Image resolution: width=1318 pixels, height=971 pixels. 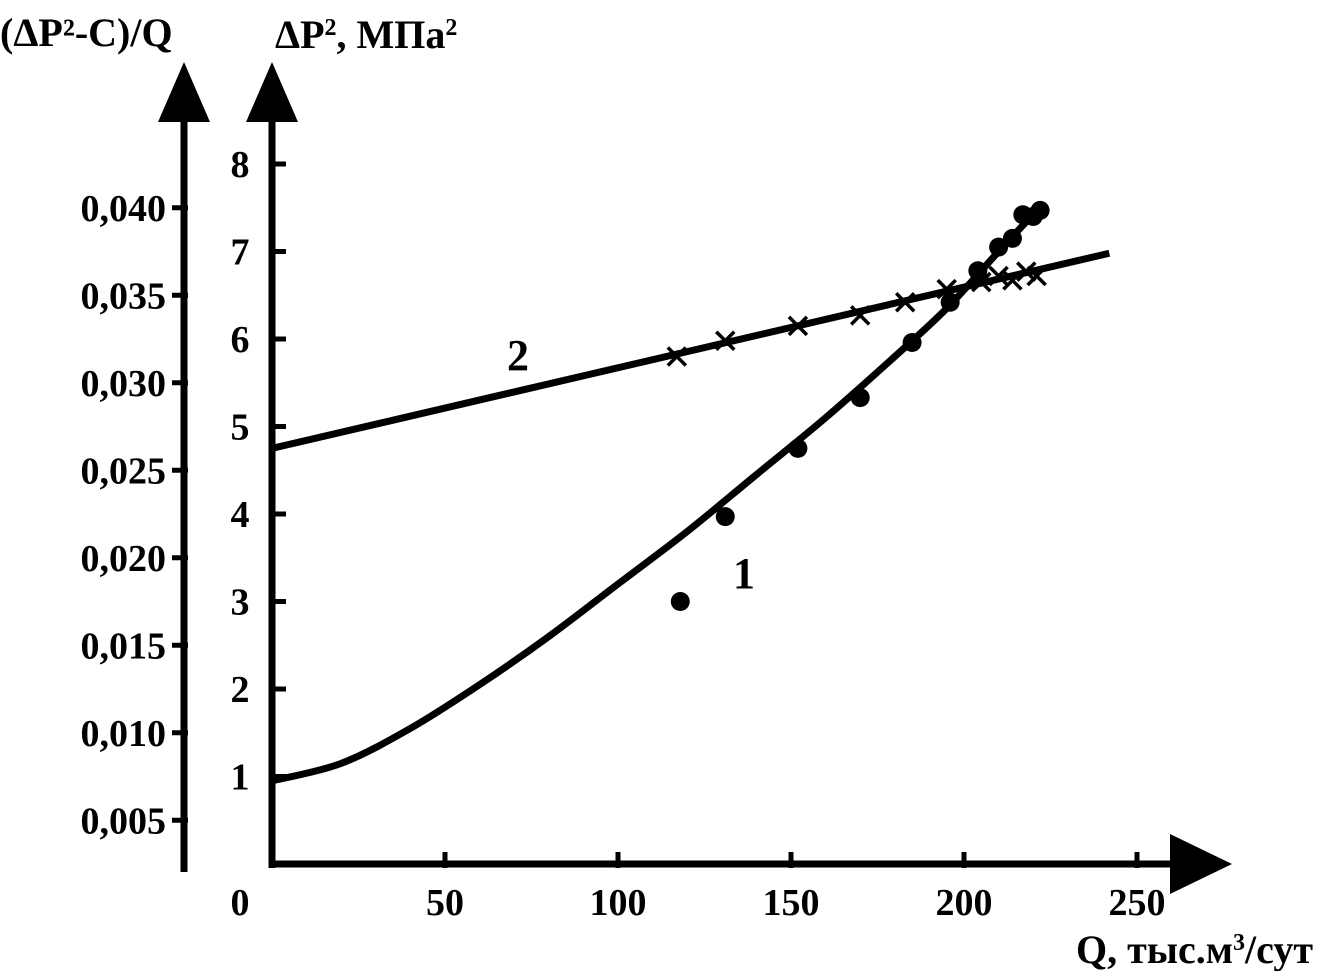 What do you see at coordinates (124, 471) in the screenshot?
I see `left-tick-label: 0,025` at bounding box center [124, 471].